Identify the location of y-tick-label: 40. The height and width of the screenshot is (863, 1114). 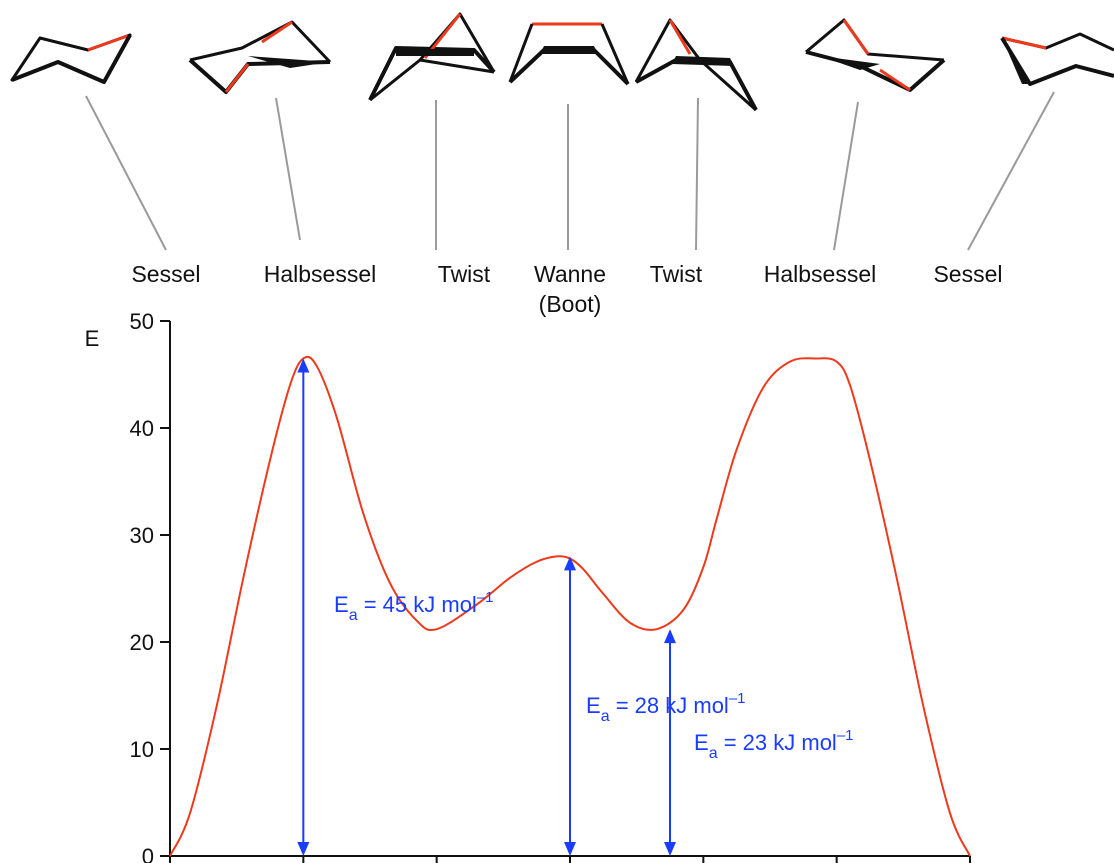
(142, 428).